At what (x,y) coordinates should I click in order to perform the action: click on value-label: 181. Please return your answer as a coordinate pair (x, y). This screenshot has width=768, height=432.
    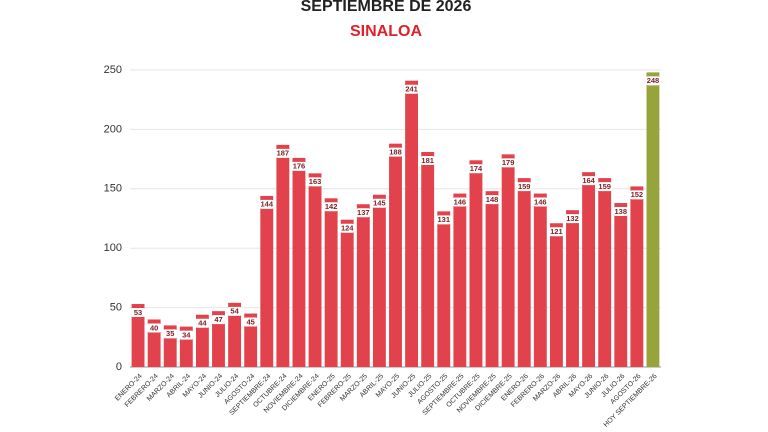
    Looking at the image, I should click on (427, 160).